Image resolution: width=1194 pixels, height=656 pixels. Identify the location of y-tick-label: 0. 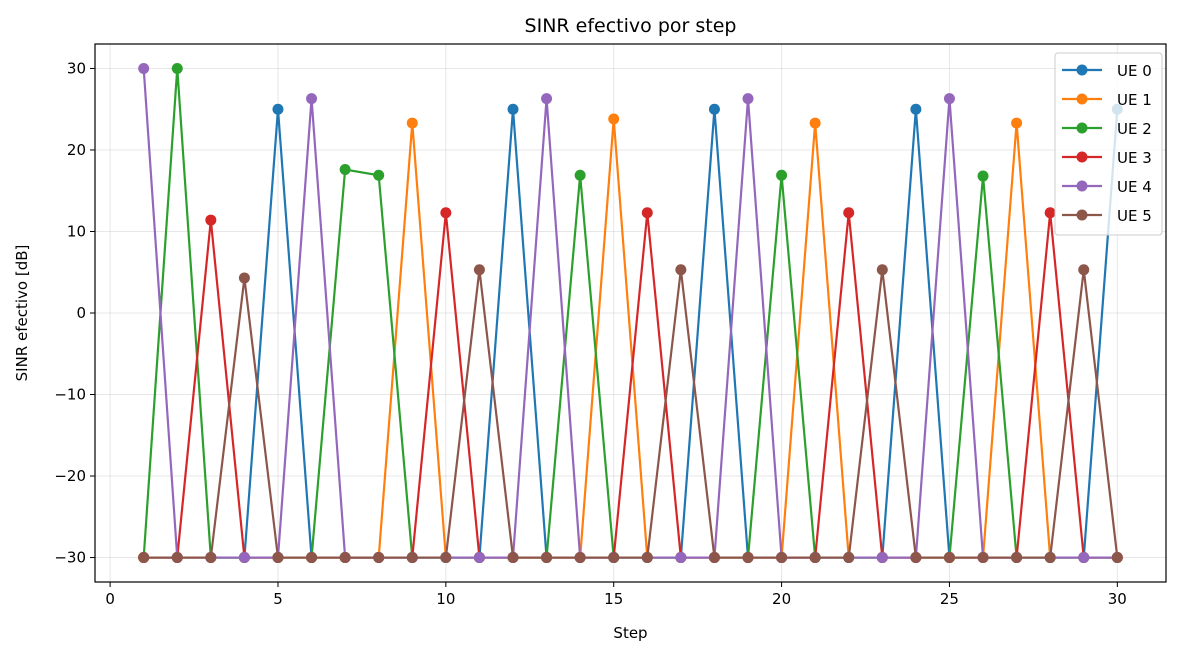
(81, 313).